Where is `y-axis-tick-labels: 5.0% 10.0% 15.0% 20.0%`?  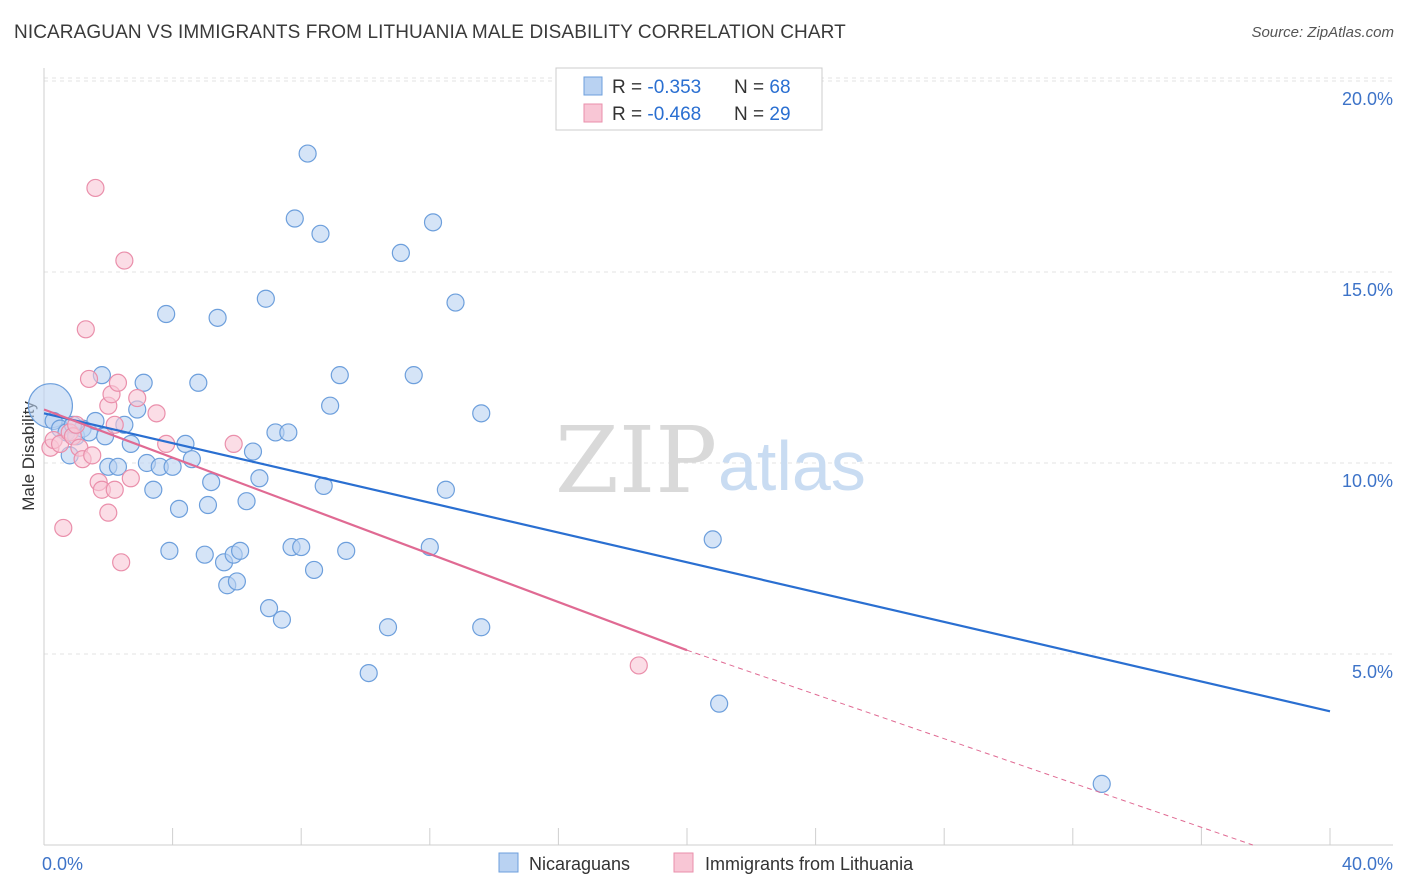 y-axis-tick-labels: 5.0% 10.0% 15.0% 20.0% is located at coordinates (1367, 385).